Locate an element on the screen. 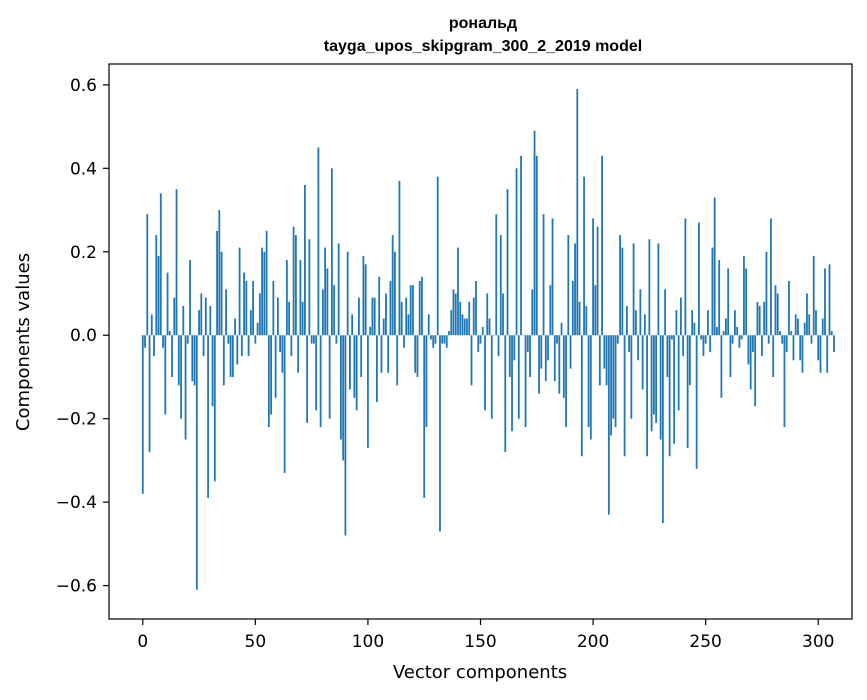 The height and width of the screenshot is (700, 867). x-tick-label: 50 is located at coordinates (256, 642).